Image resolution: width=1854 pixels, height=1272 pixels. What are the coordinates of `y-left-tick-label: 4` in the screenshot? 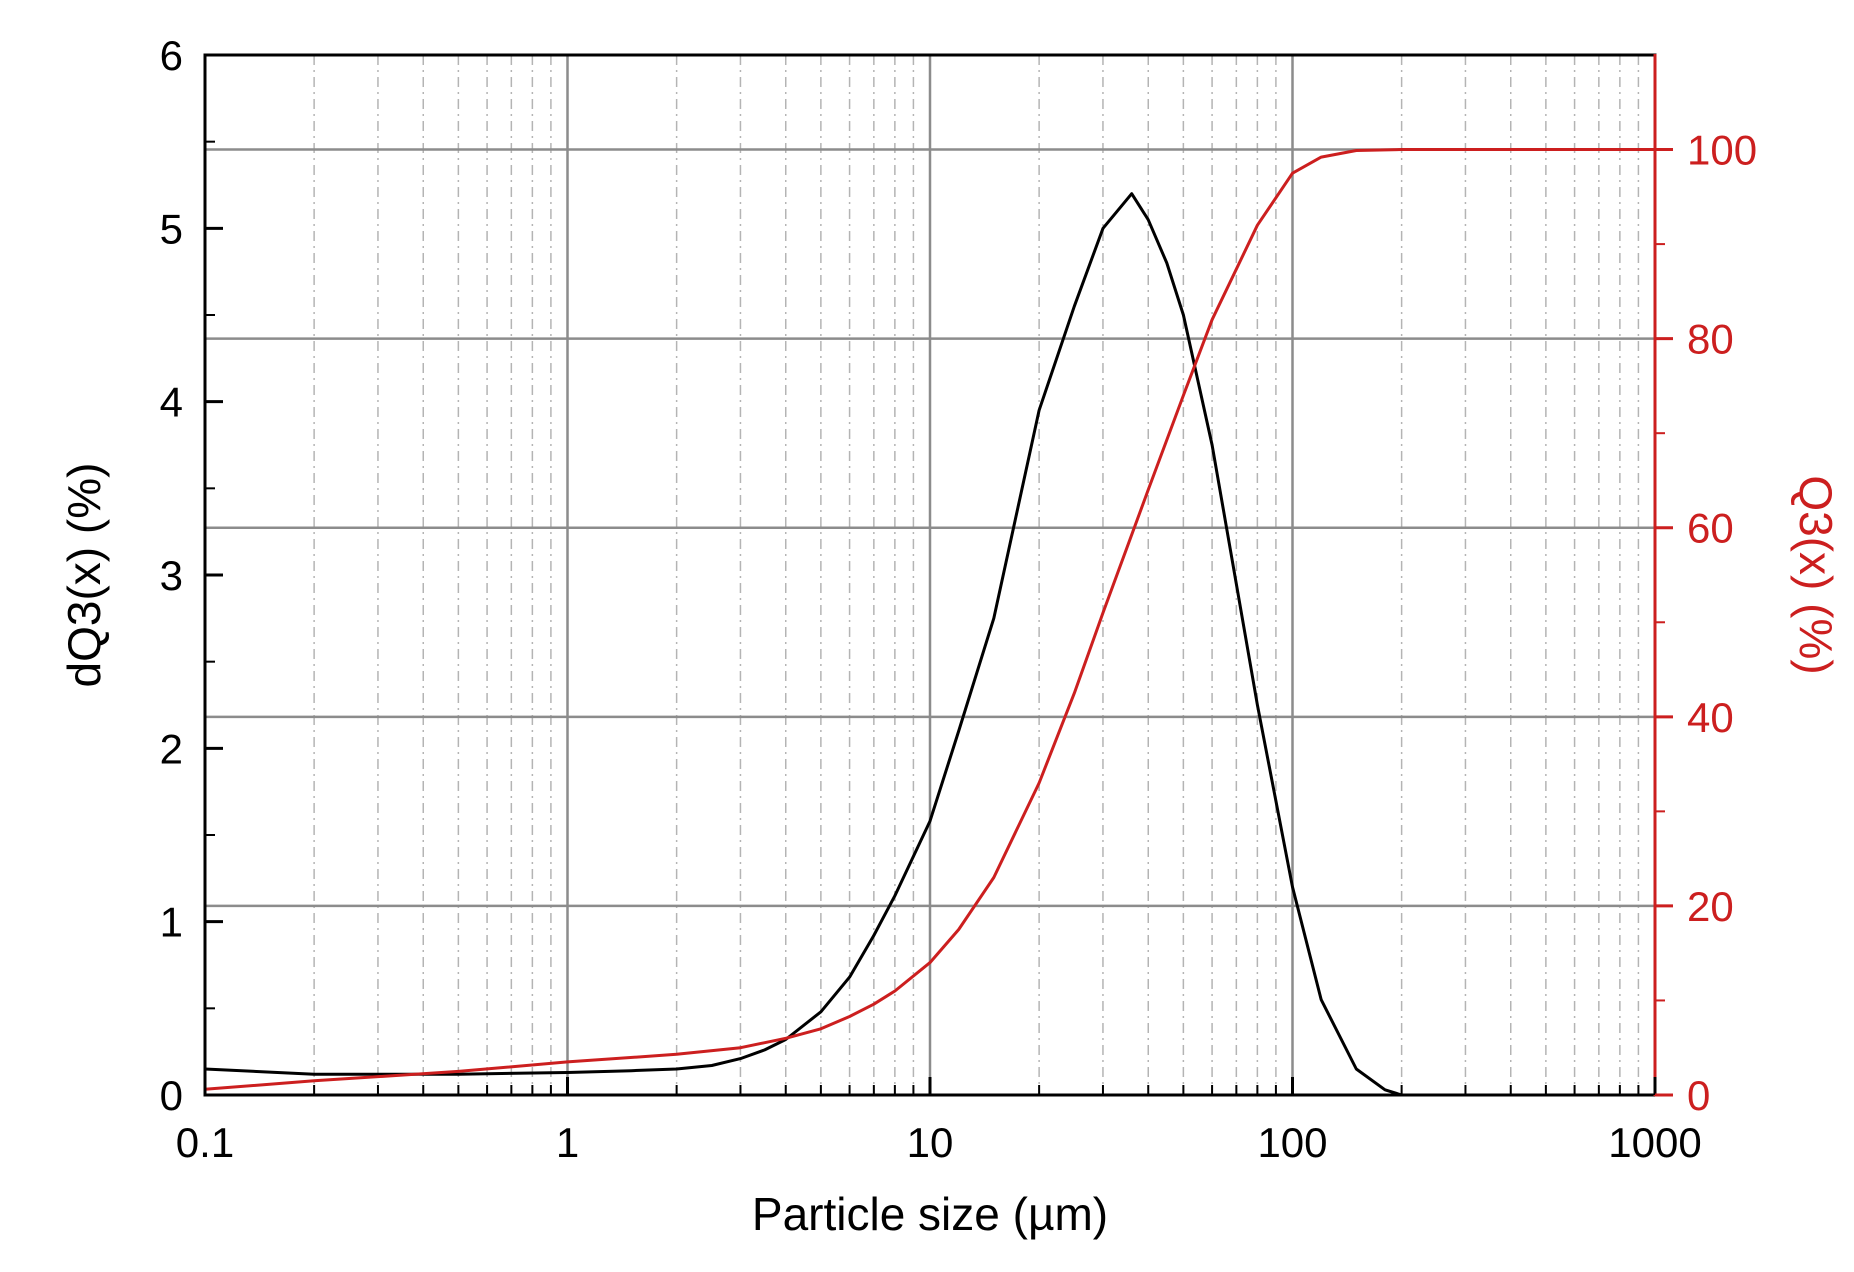 It's located at (171, 402).